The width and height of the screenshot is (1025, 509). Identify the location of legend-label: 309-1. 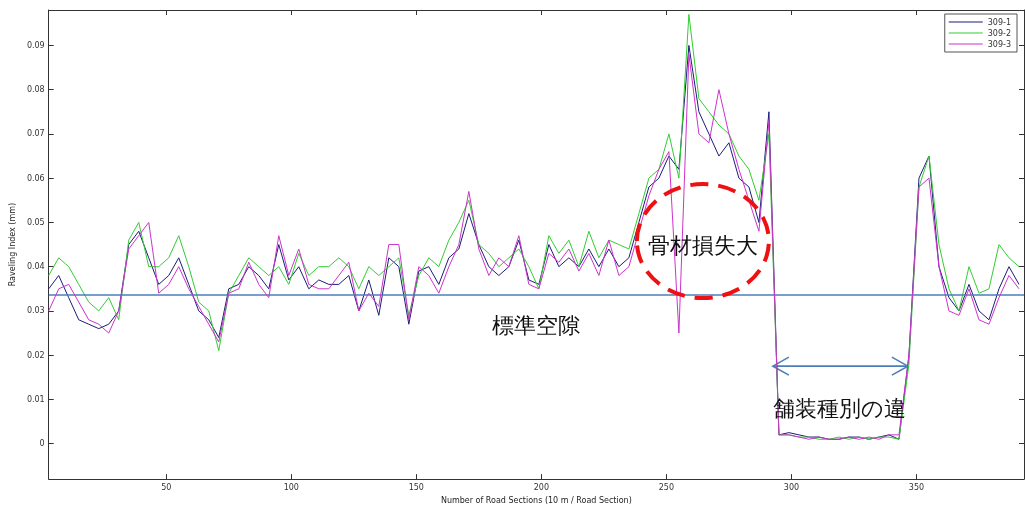
(999, 22).